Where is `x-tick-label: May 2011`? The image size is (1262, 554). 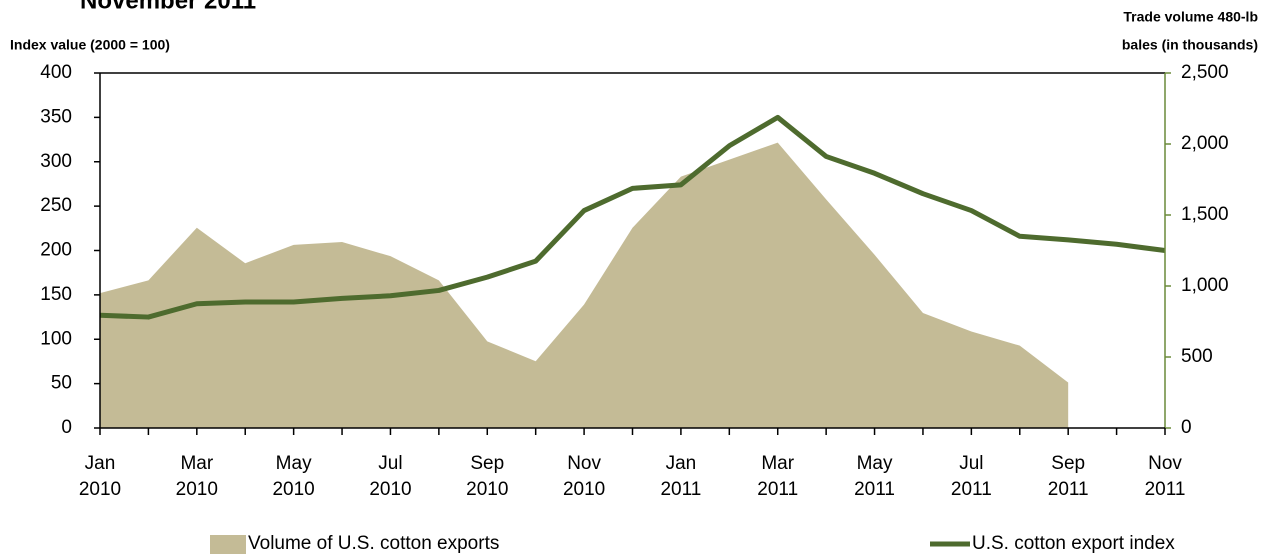
x-tick-label: May 2011 is located at coordinates (874, 476).